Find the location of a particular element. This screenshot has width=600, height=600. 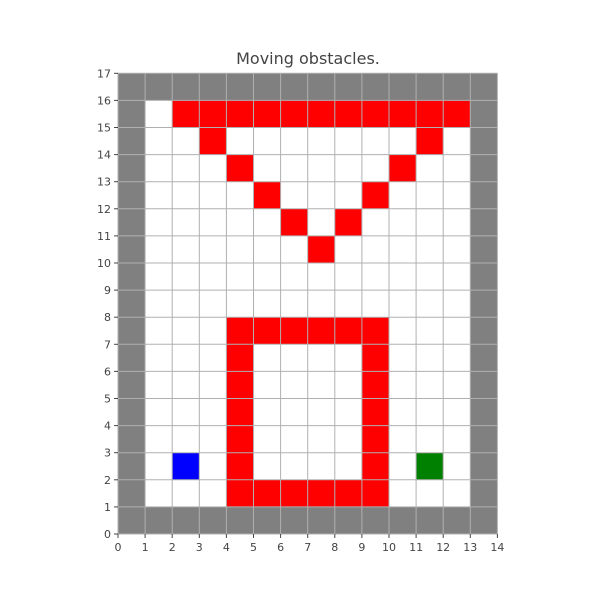

y-tick-label: 3 is located at coordinates (107, 453).